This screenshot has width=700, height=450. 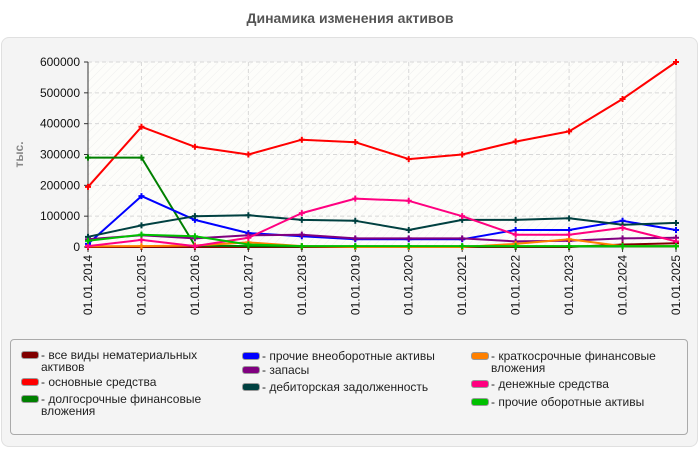 I want to click on svg-text: 300000, so click(x=60, y=155).